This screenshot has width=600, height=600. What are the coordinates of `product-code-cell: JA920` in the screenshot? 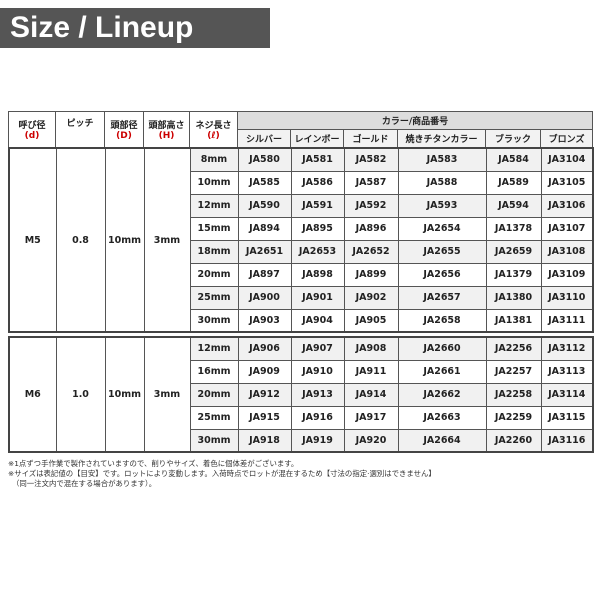 It's located at (371, 440).